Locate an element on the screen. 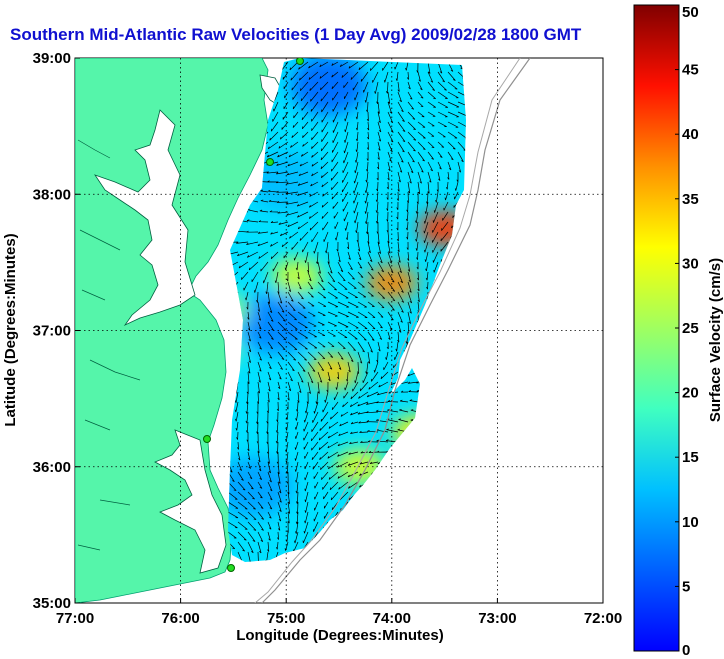 This screenshot has width=724, height=659. x-tick-label: 76:00 is located at coordinates (180, 618).